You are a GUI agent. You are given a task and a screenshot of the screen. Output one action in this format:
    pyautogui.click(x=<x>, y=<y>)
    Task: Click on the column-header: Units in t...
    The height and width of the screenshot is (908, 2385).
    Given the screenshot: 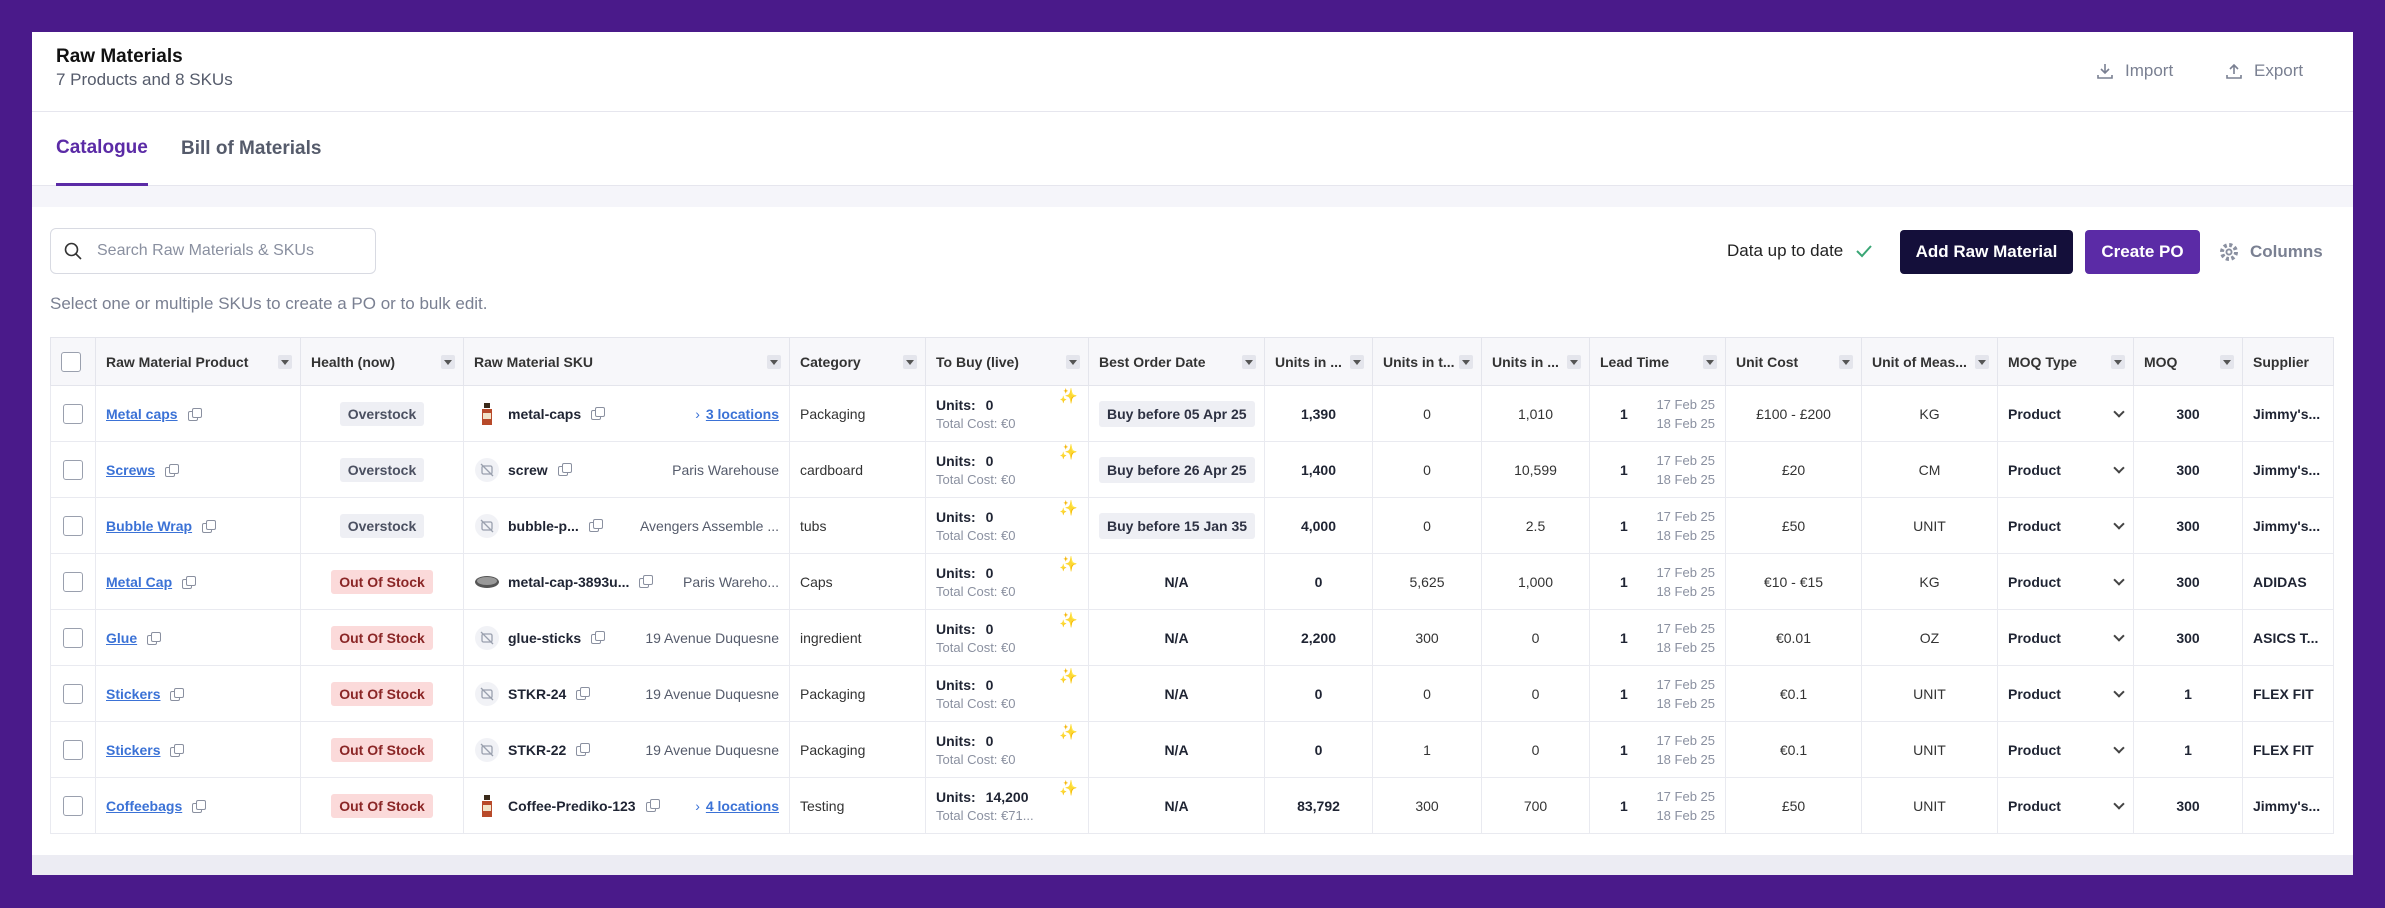 What is the action you would take?
    pyautogui.click(x=1427, y=361)
    